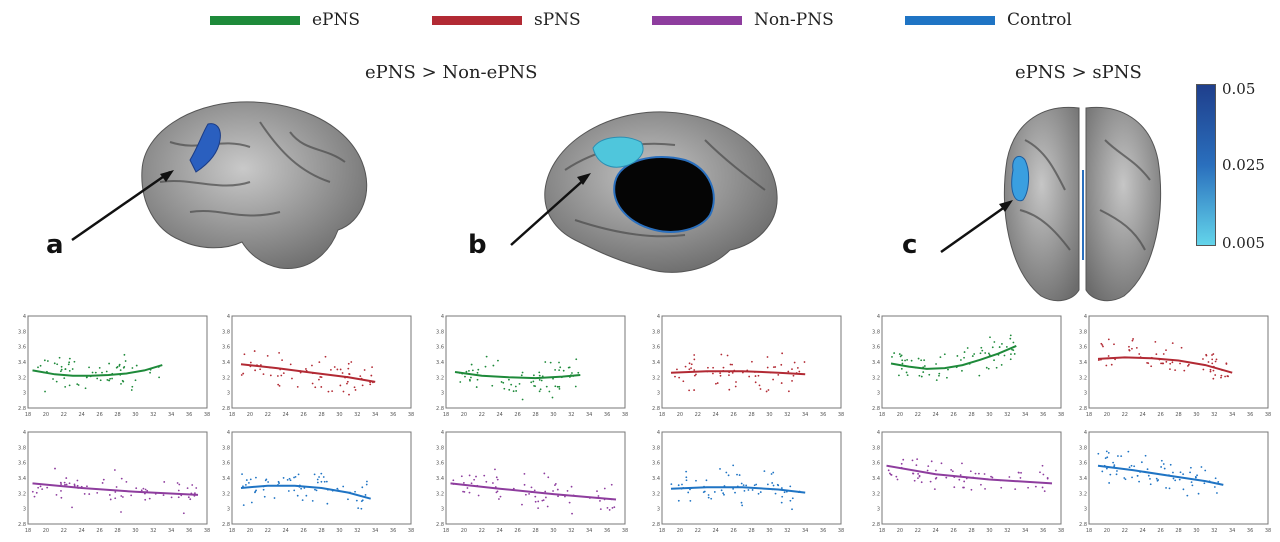 Image resolution: width=1280 pixels, height=542 pixels. Describe the element at coordinates (900, 531) in the screenshot. I see `x-tick-label: 20` at that location.